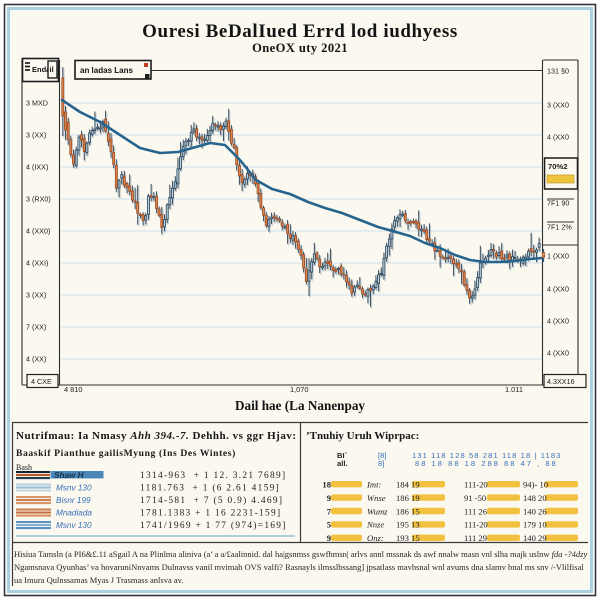 The width and height of the screenshot is (600, 600). What do you see at coordinates (561, 381) in the screenshot?
I see `svg-text: 4.3XX16` at bounding box center [561, 381].